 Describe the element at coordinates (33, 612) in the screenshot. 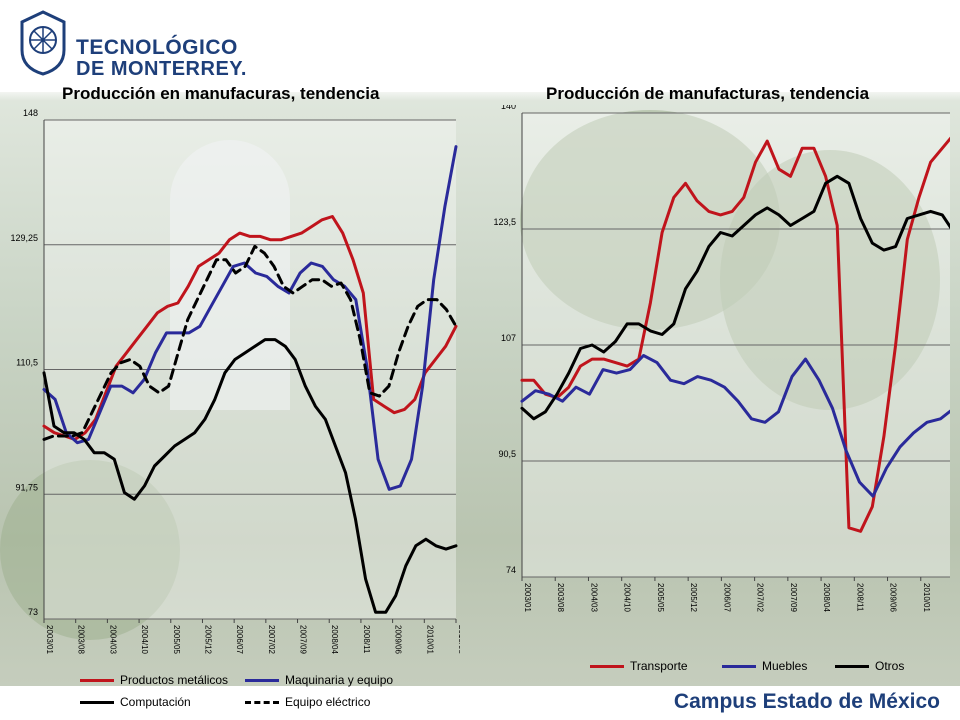

I see `y-tick-label: 73` at that location.